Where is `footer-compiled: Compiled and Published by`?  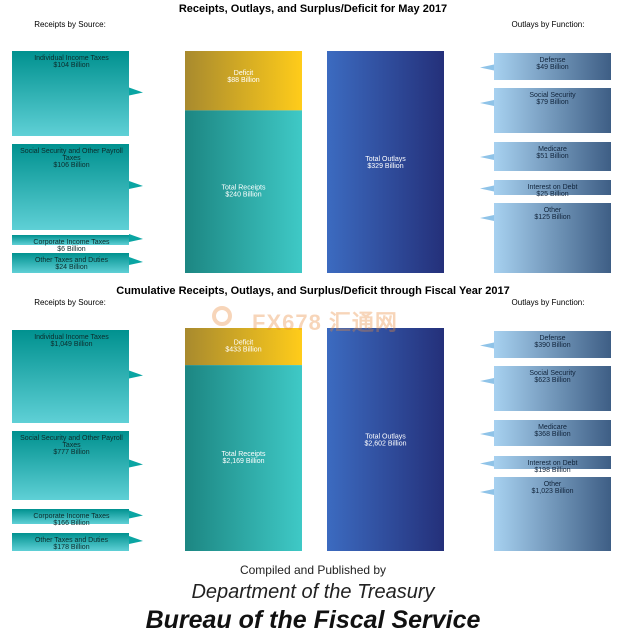 footer-compiled: Compiled and Published by is located at coordinates (313, 570).